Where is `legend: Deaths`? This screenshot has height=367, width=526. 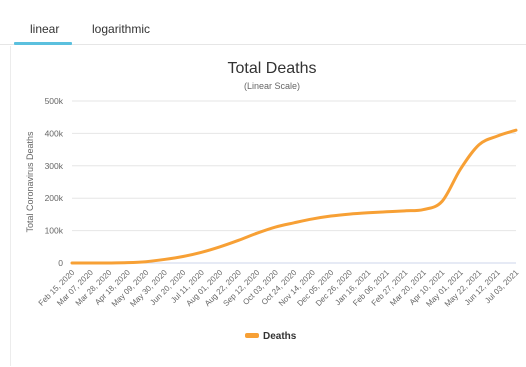 legend: Deaths is located at coordinates (271, 336).